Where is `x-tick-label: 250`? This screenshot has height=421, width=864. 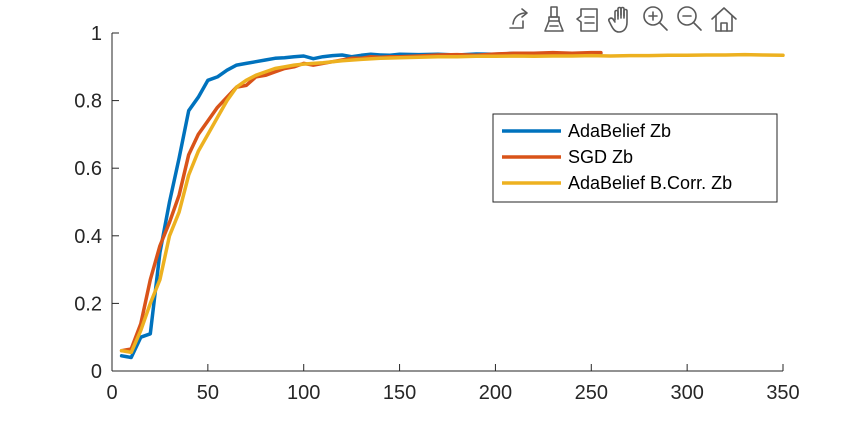
x-tick-label: 250 is located at coordinates (591, 393).